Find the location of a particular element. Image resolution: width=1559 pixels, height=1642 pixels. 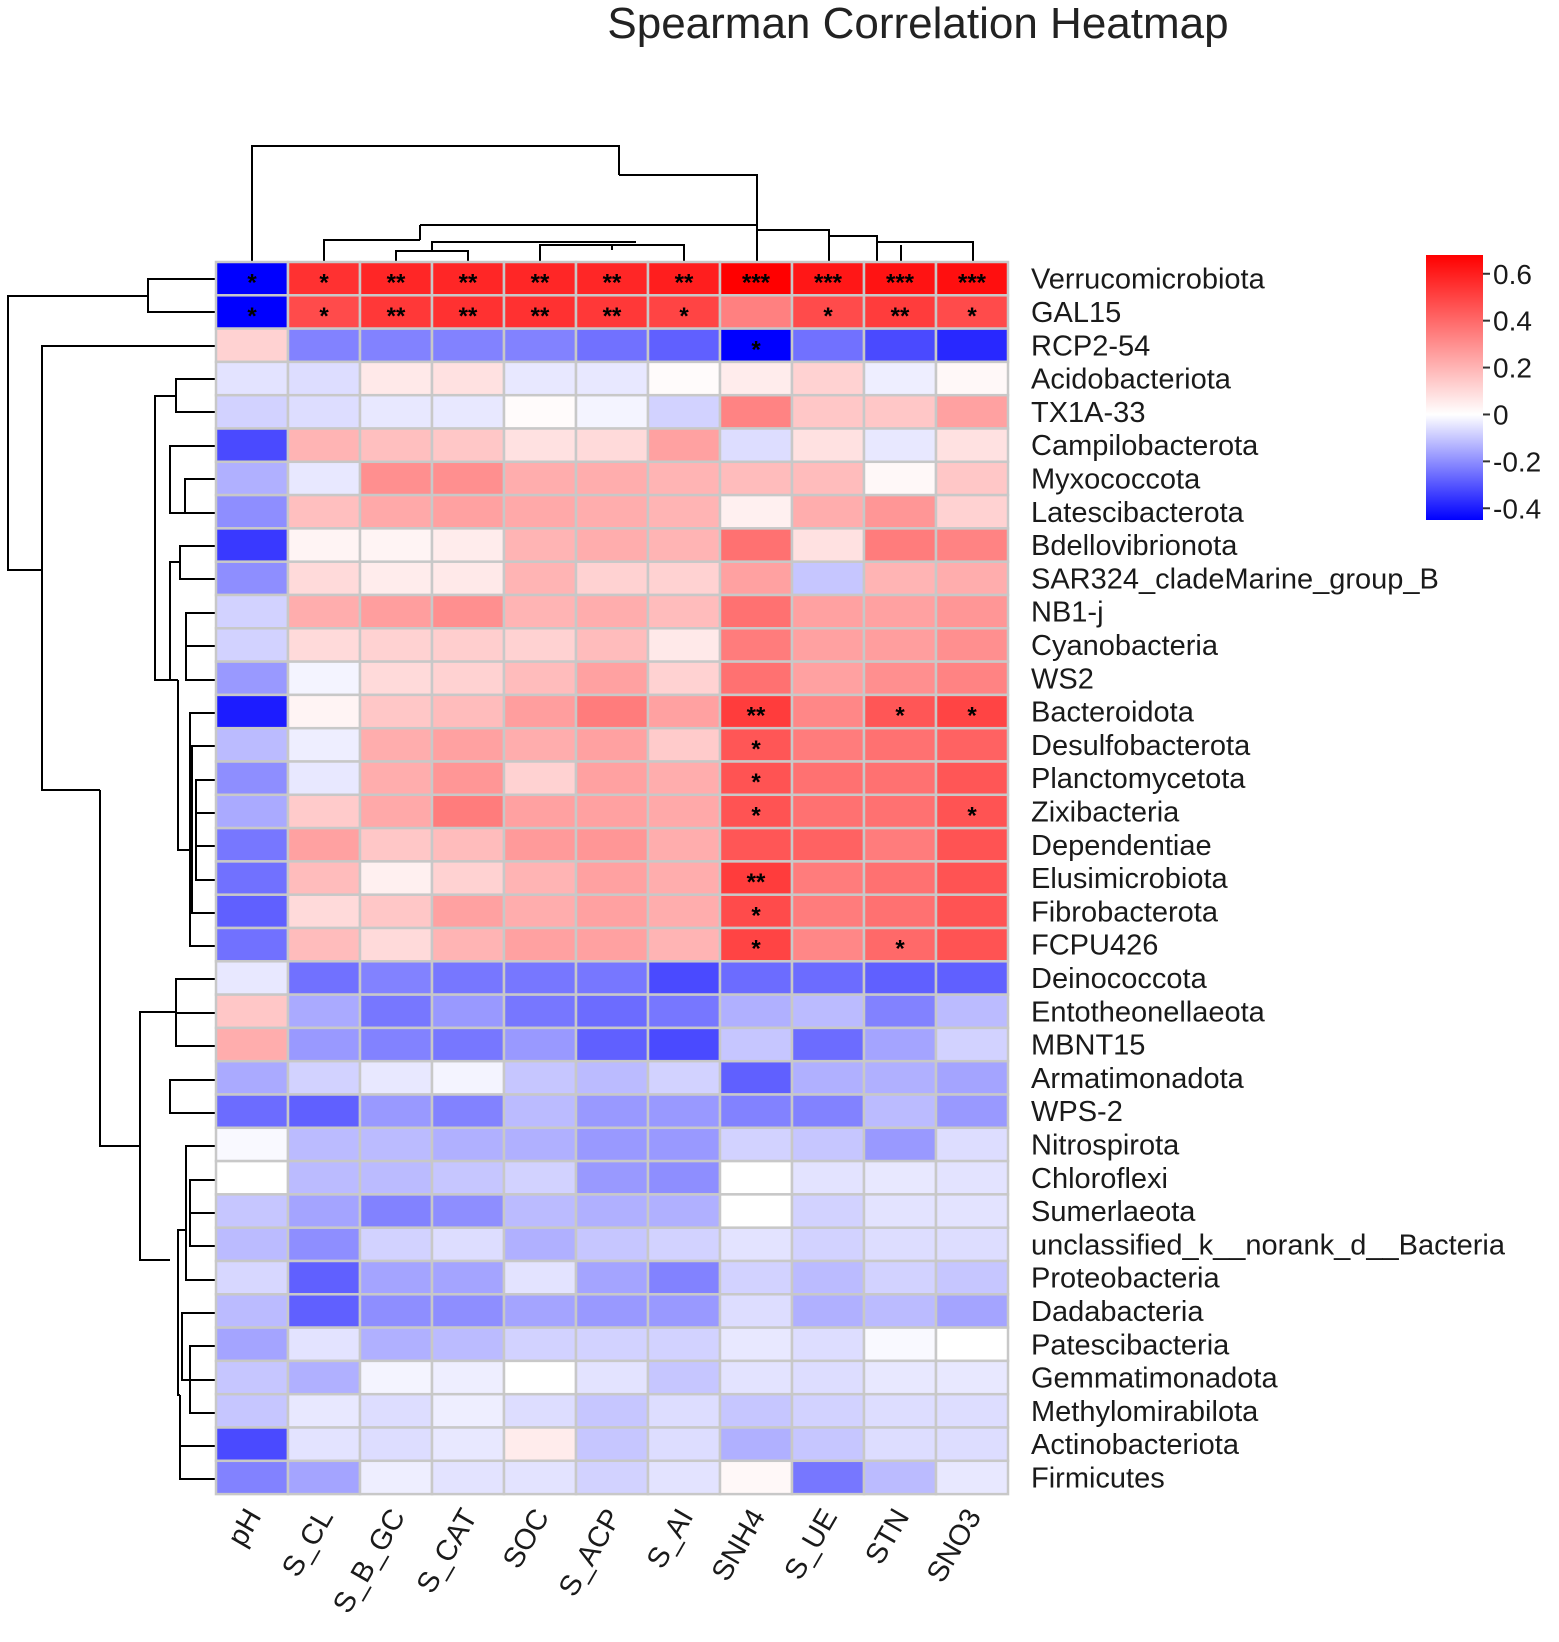

colorbar-tick-label: 0 is located at coordinates (1501, 414).